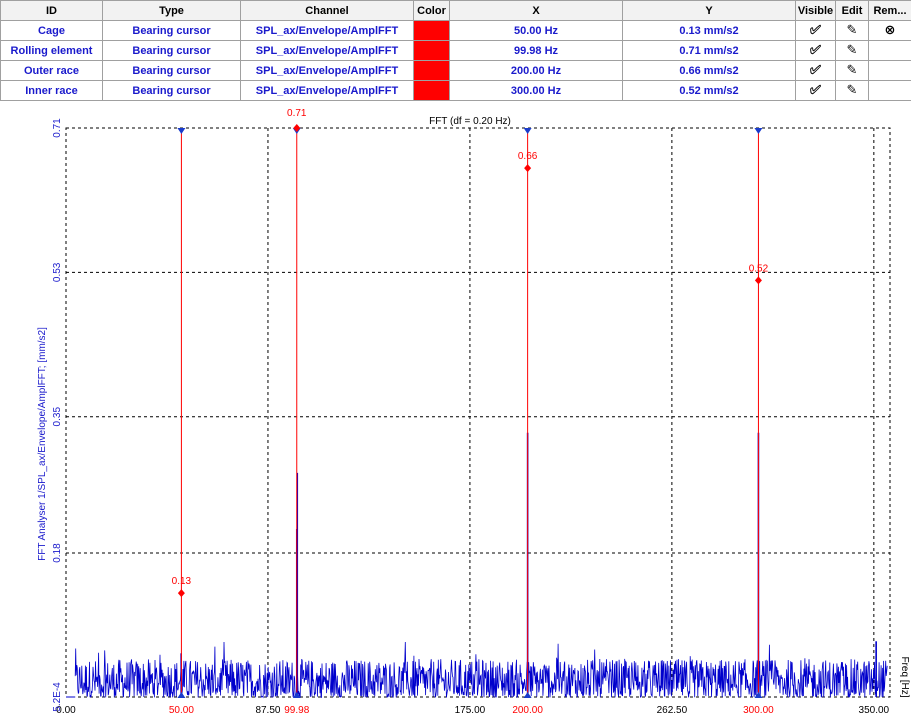 This screenshot has height=716, width=911. I want to click on cursor-x: 300.00 Hz, so click(536, 90).